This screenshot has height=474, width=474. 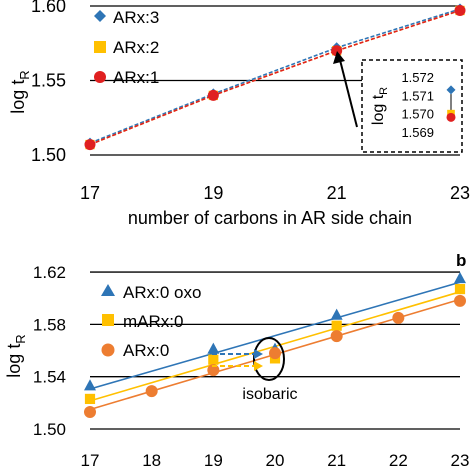 What do you see at coordinates (417, 105) in the screenshot?
I see `inset-y-tick-labels: 1.572 1.571 1.570 1.569` at bounding box center [417, 105].